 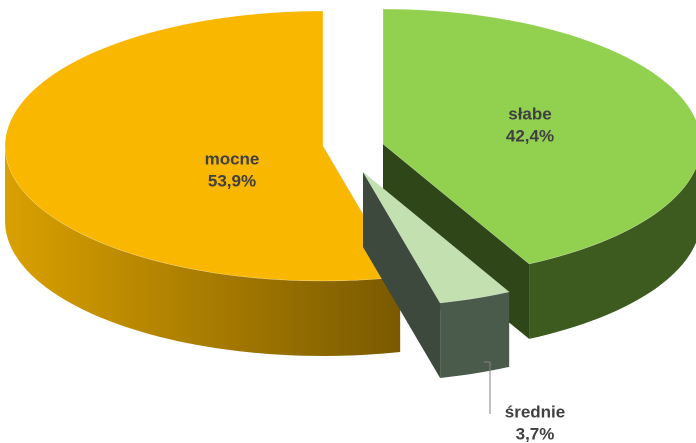 I want to click on slice-value: 42,4%, so click(x=530, y=135).